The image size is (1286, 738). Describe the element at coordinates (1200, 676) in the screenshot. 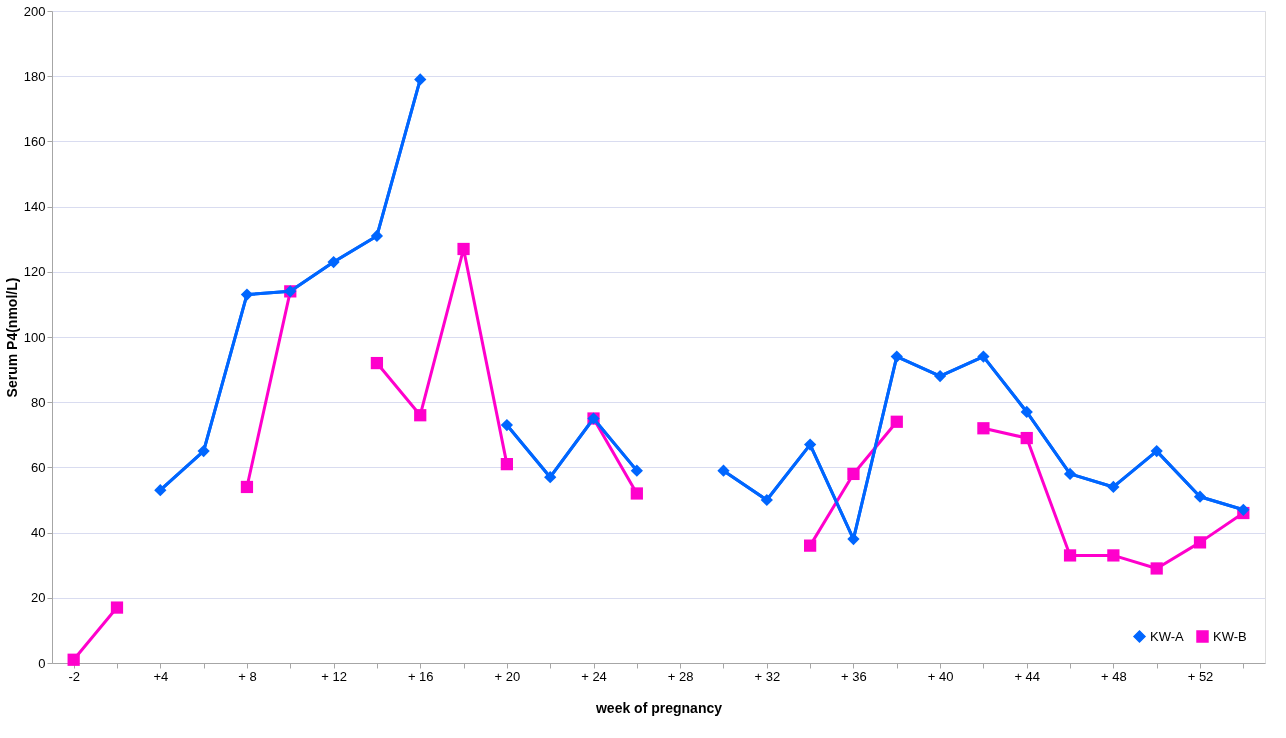

I see `x-tick-label: + 52` at that location.